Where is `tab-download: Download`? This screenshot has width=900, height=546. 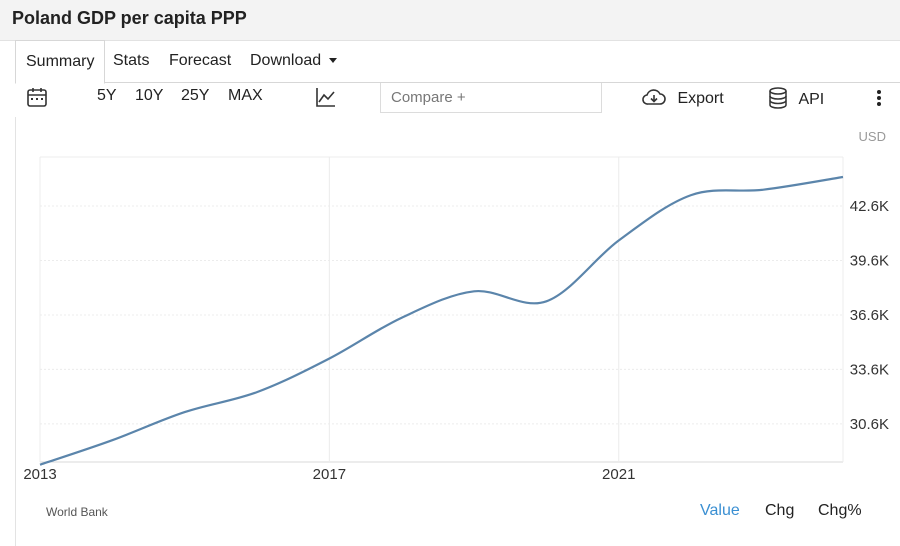 tab-download: Download is located at coordinates (294, 61).